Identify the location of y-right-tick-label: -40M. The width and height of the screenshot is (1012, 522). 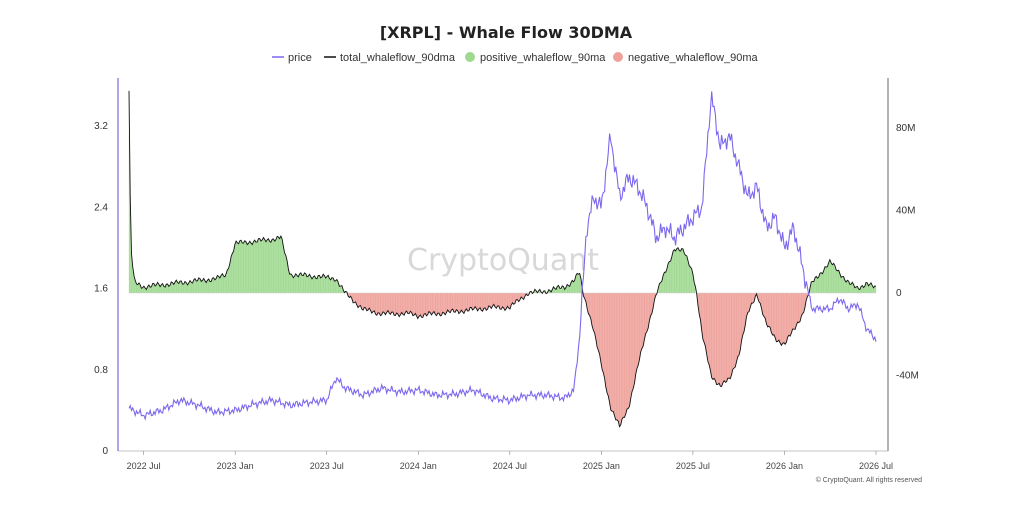
(907, 376).